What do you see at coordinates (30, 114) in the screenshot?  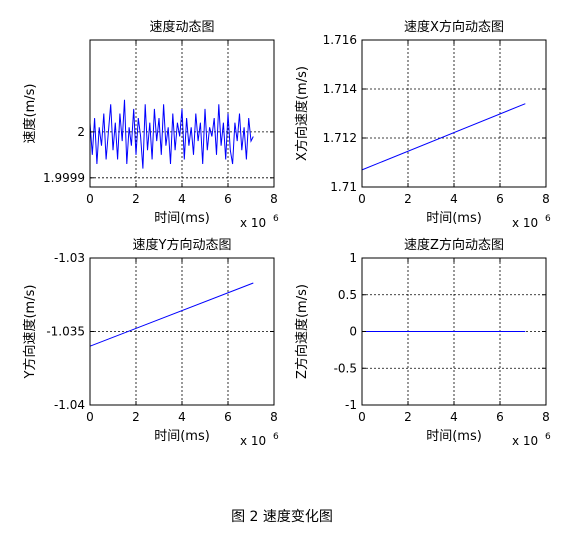 I see `y-axis-label: 速度(m/s)` at bounding box center [30, 114].